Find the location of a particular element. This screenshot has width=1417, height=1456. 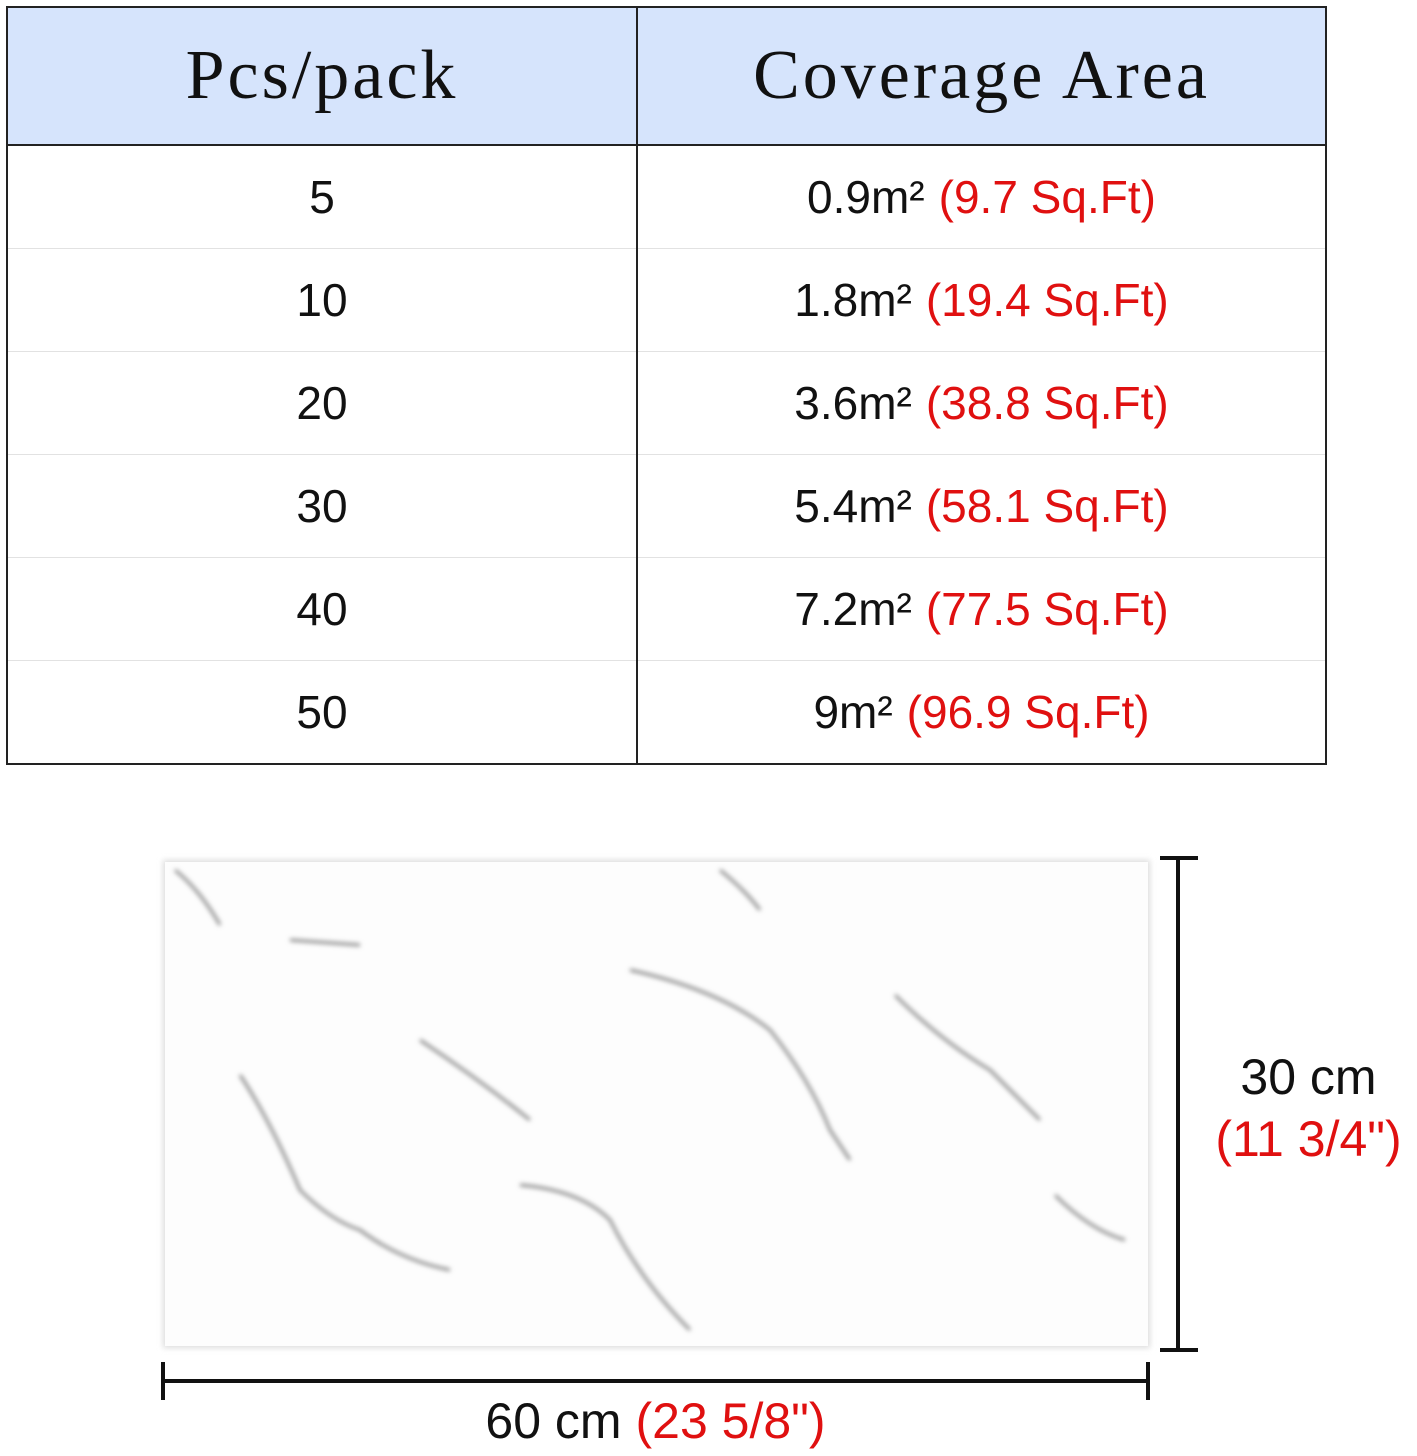

table-row: 20 3.6m² (38.8 Sq.Ft) is located at coordinates (666, 403).